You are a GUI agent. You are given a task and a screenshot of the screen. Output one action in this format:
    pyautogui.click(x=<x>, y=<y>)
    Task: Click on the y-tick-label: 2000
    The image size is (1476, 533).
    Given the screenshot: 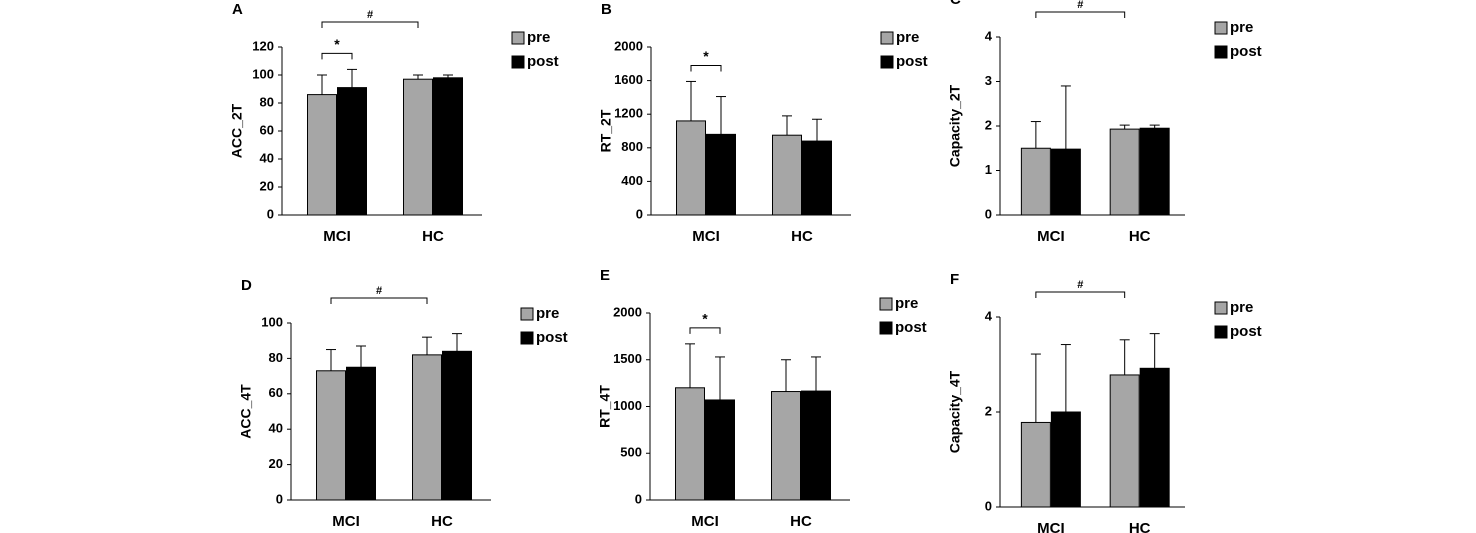 What is the action you would take?
    pyautogui.click(x=628, y=45)
    